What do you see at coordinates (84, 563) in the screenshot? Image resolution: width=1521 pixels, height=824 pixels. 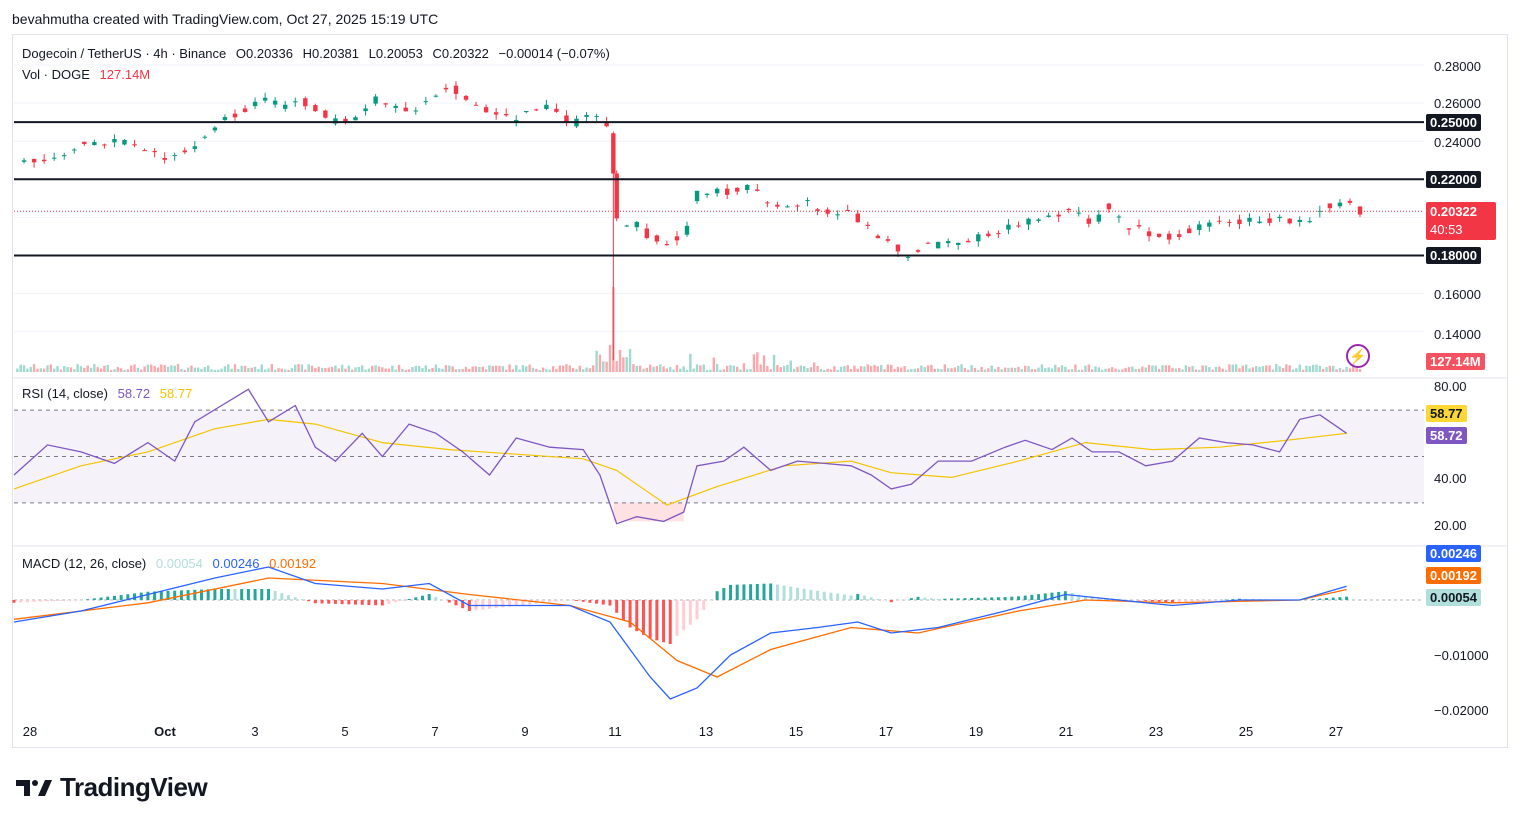 I see `macd-label: MACD (12, 26, close)` at bounding box center [84, 563].